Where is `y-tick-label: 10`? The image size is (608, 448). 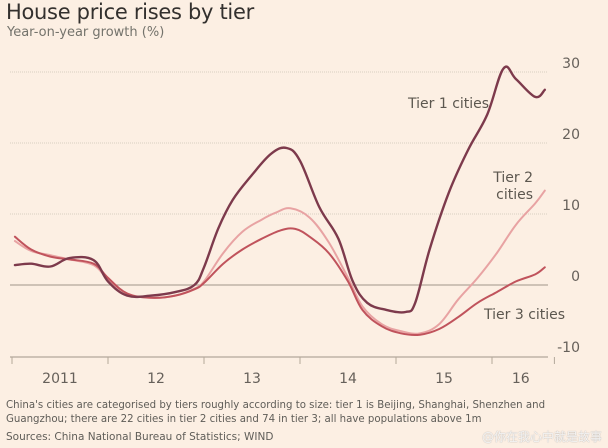
y-tick-label: 10 is located at coordinates (571, 206).